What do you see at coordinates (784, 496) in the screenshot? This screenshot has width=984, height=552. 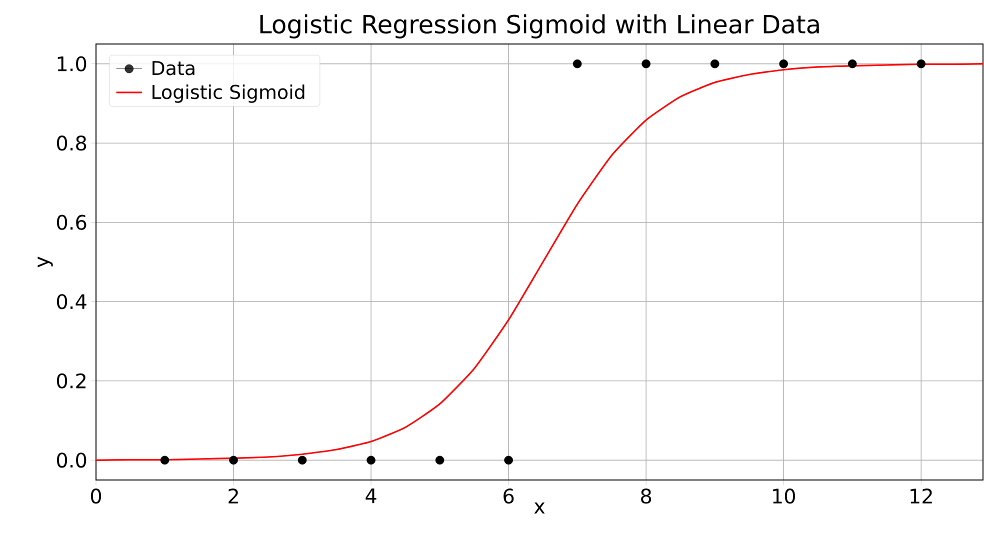 I see `x-tick-label: 10` at bounding box center [784, 496].